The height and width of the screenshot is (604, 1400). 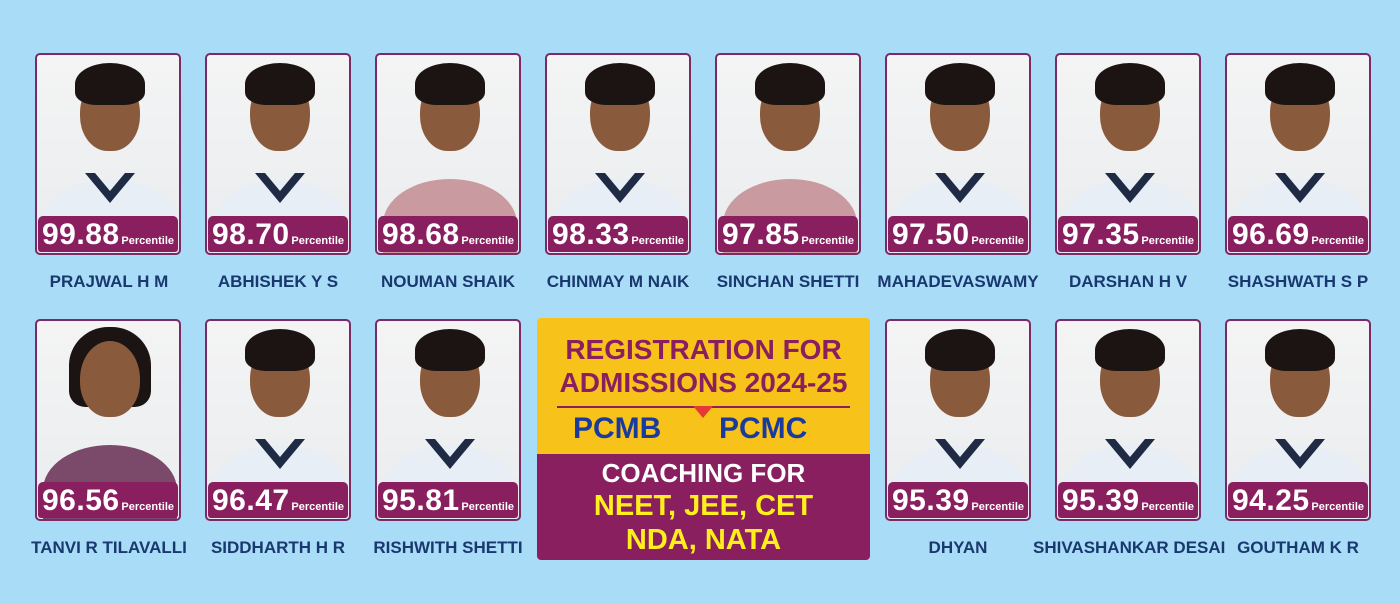 What do you see at coordinates (278, 547) in the screenshot?
I see `student-name: SIDDHARTH H R` at bounding box center [278, 547].